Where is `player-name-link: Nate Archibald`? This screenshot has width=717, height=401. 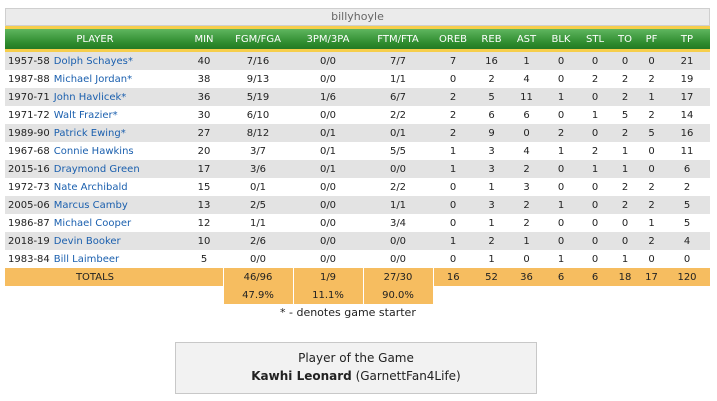 player-name-link: Nate Archibald is located at coordinates (90, 187).